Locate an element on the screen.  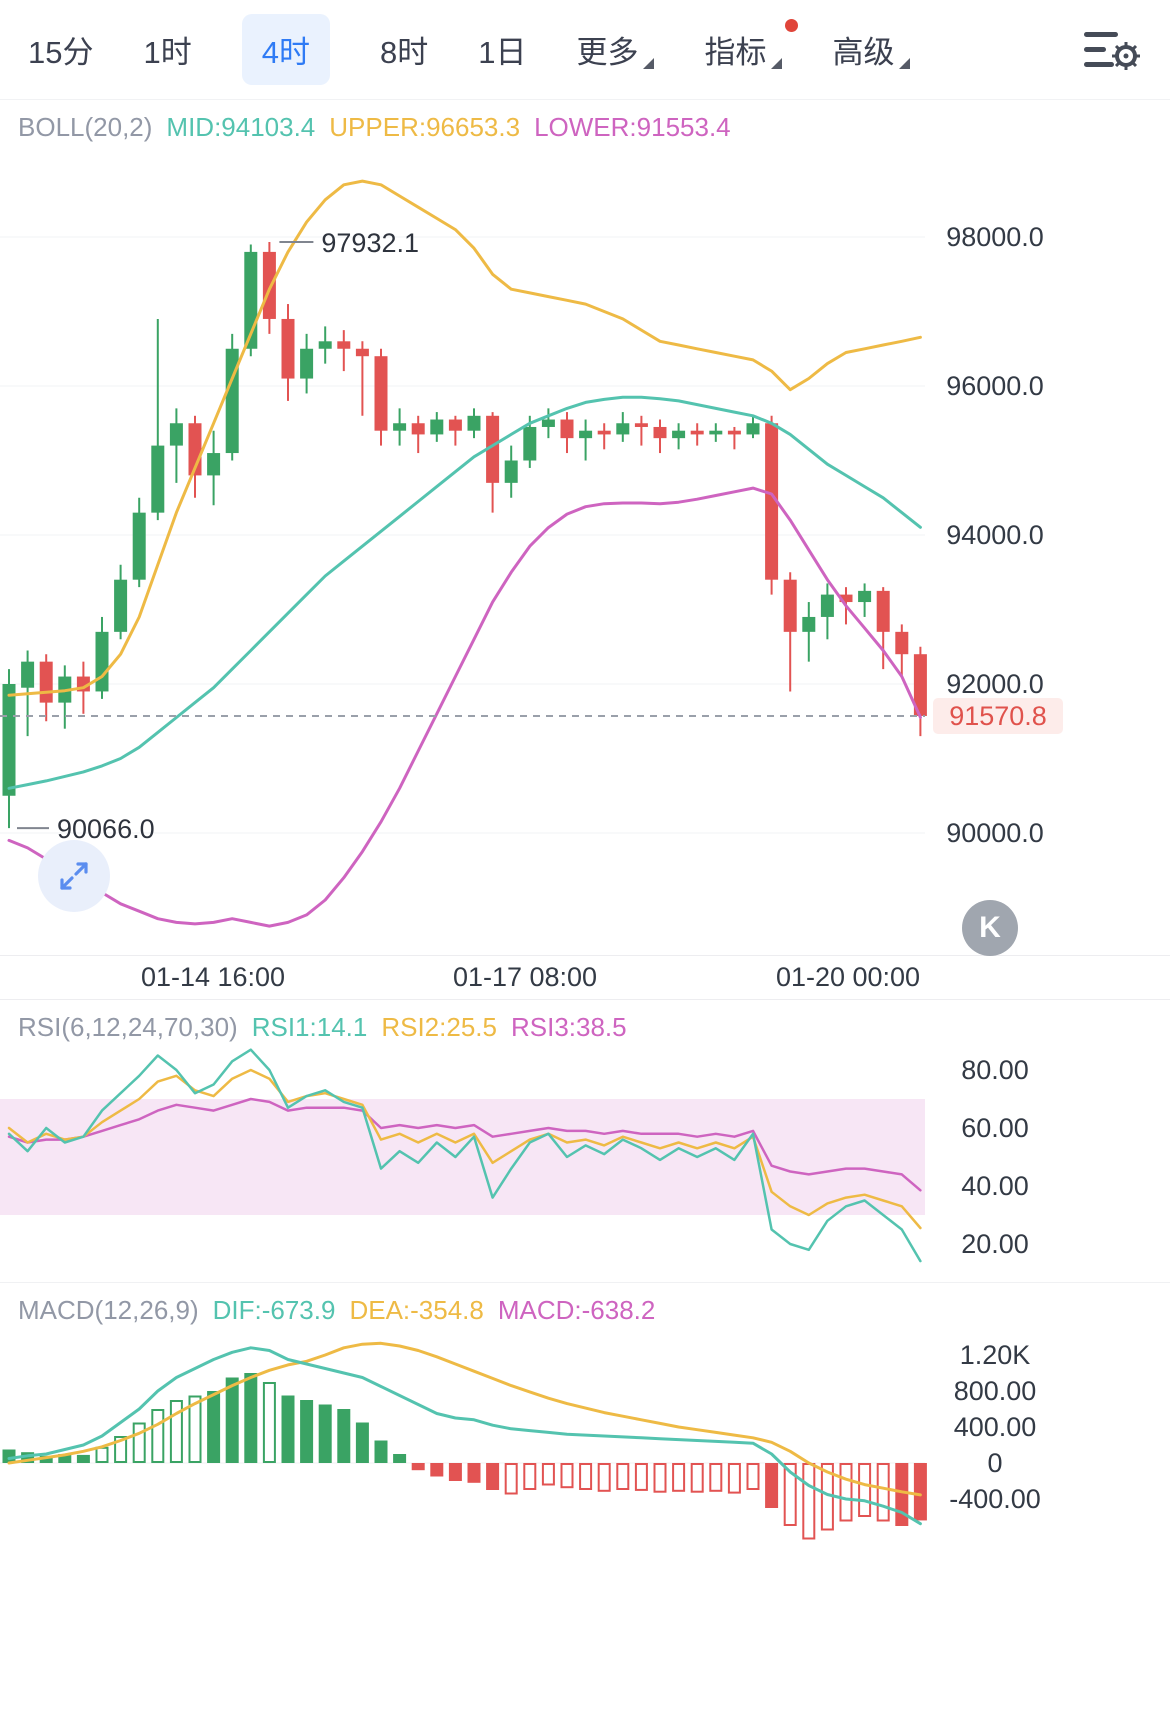
boll-mid-value: MID:94103.4 is located at coordinates (241, 127).